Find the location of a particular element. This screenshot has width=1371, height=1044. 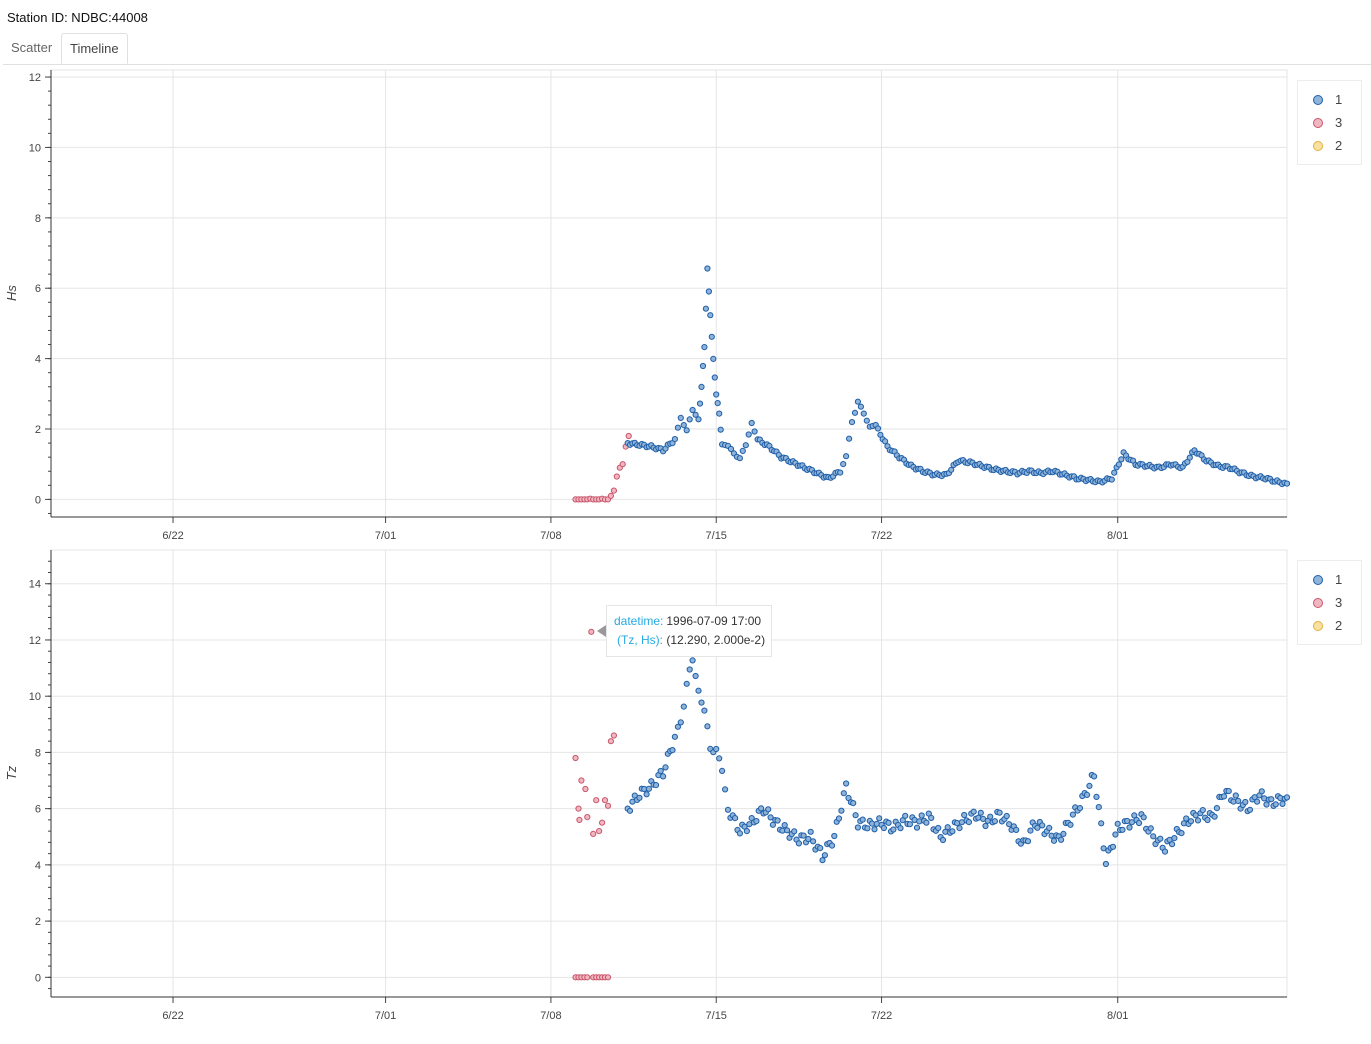

tab-timeline: Timeline is located at coordinates (94, 48).